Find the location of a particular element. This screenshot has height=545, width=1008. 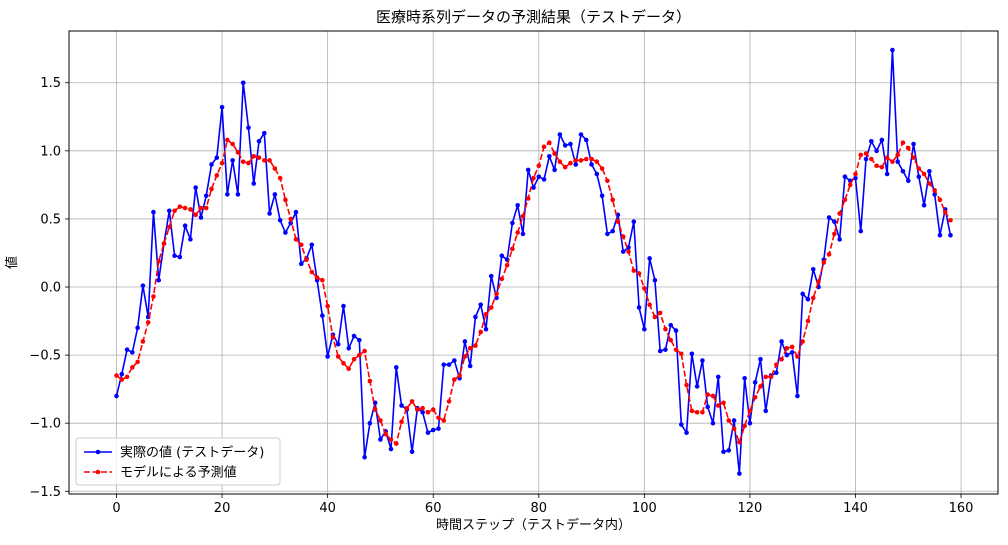

x-tick-label: 40 is located at coordinates (327, 508).